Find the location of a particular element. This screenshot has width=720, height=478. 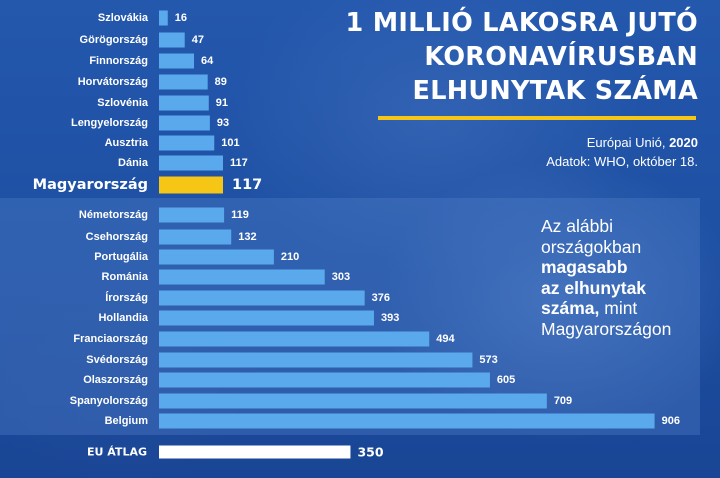

value-label-csehorszag: 132 is located at coordinates (247, 237).